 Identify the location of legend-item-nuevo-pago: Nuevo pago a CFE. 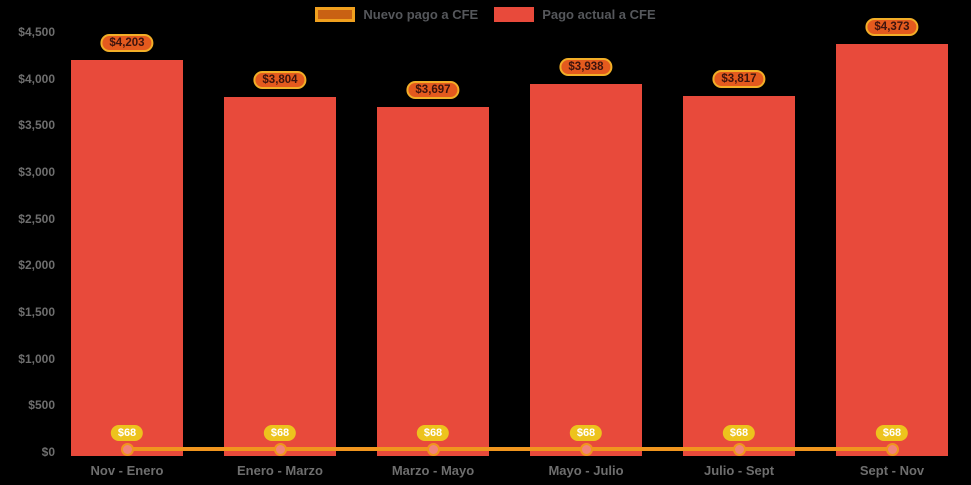
(396, 14).